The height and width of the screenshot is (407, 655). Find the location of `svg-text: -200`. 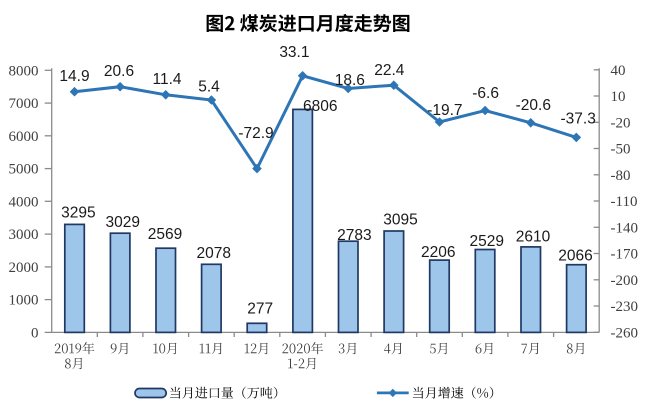

svg-text: -200 is located at coordinates (625, 281).